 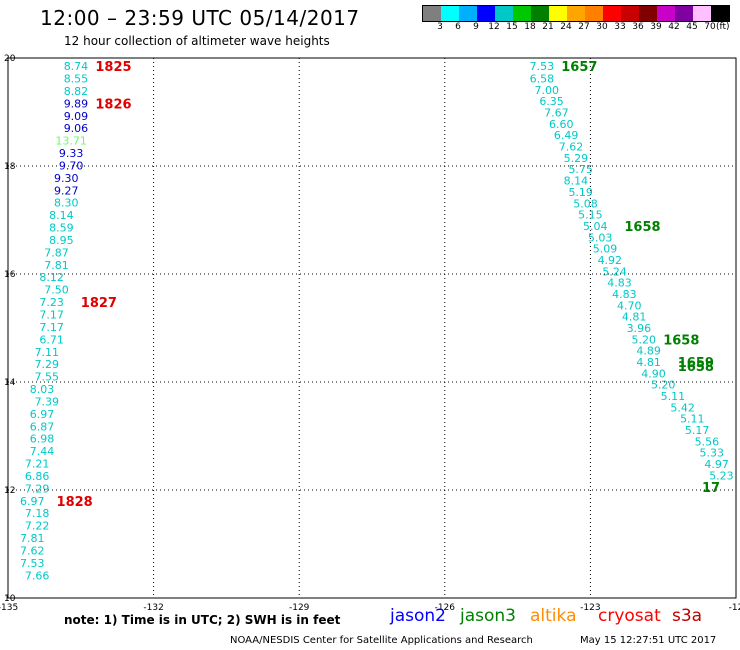 What do you see at coordinates (711, 488) in the screenshot?
I see `pass-time-label: 17` at bounding box center [711, 488].